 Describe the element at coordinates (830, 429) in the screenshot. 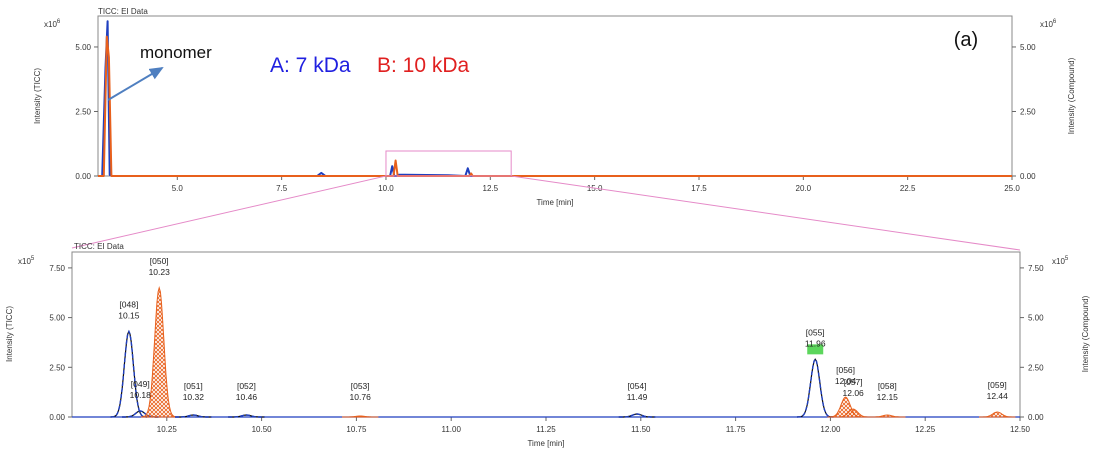

I see `bottom-x-tick-label: 12.00` at that location.